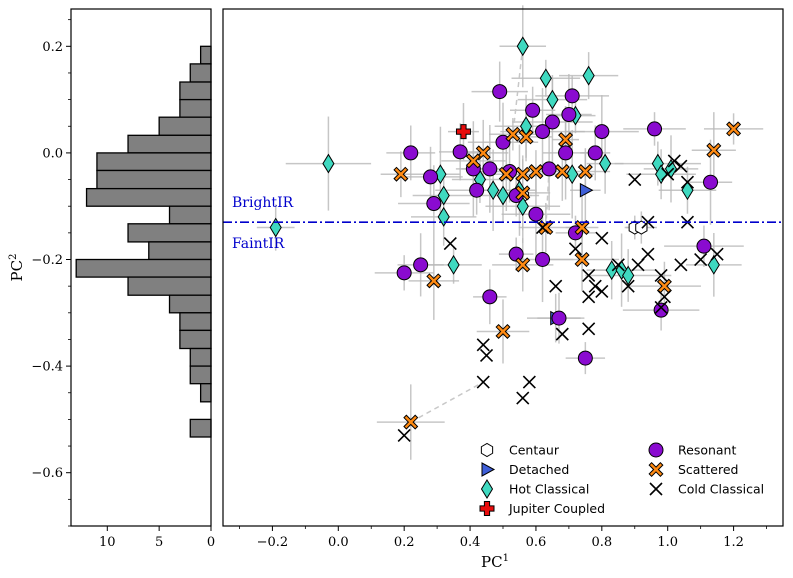 The image size is (793, 578). Describe the element at coordinates (506, 558) in the screenshot. I see `x-axis-label-sup: 1` at that location.